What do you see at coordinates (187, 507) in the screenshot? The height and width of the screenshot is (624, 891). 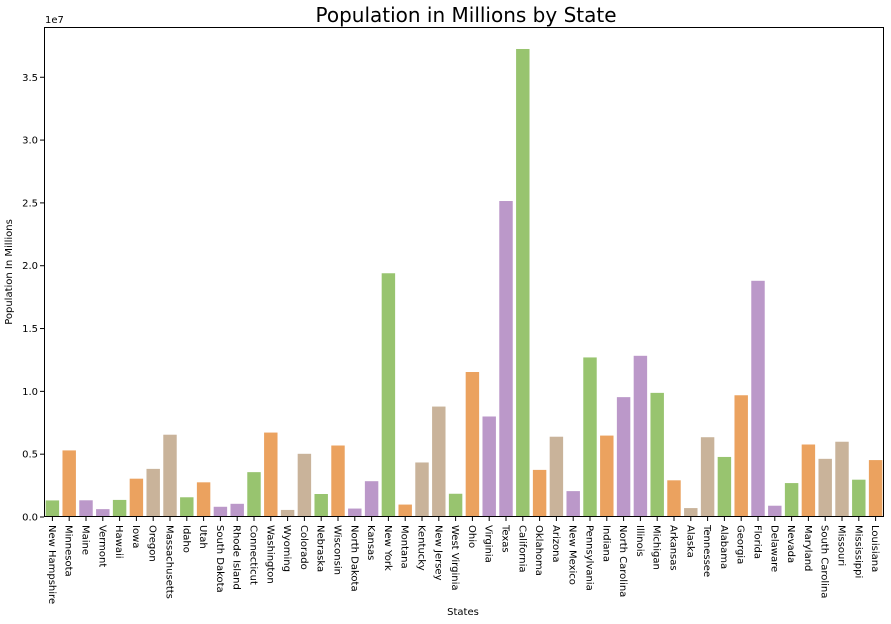 I see `bar-idaho` at bounding box center [187, 507].